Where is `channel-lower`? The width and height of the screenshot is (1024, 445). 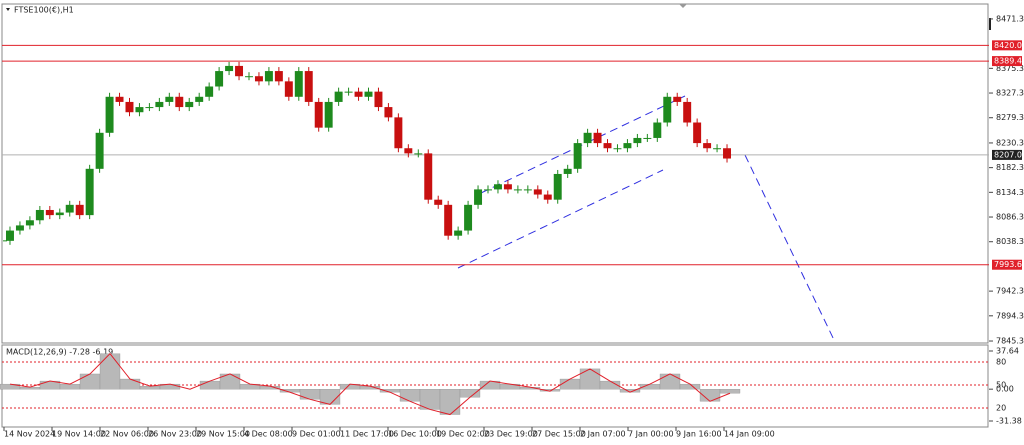 channel-lower is located at coordinates (560, 219).